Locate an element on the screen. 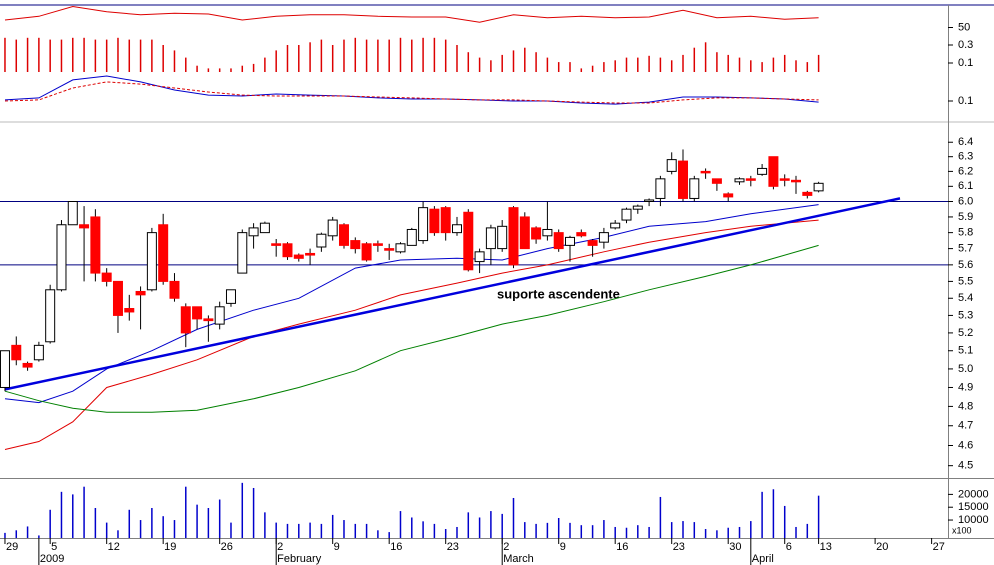 The height and width of the screenshot is (565, 994). x-tick-label: 12 is located at coordinates (114, 547).